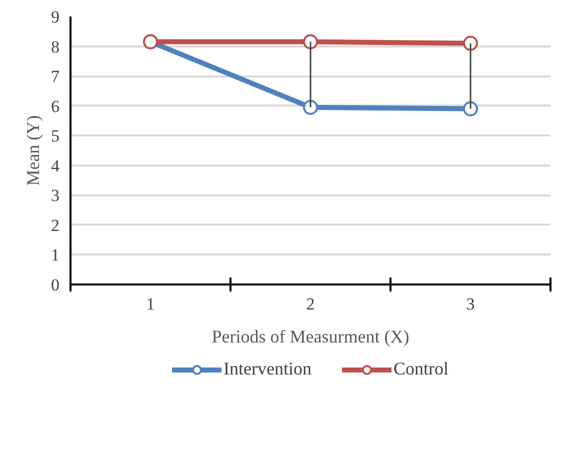  I want to click on y-tick-label: 2, so click(55, 225).